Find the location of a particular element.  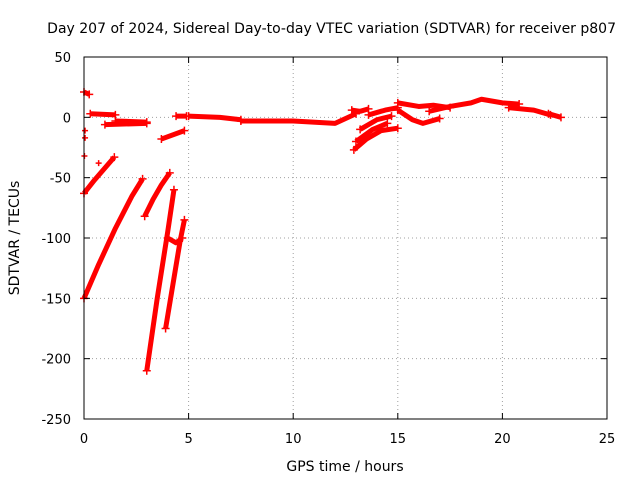

series-arc-t is located at coordinates (418, 117).